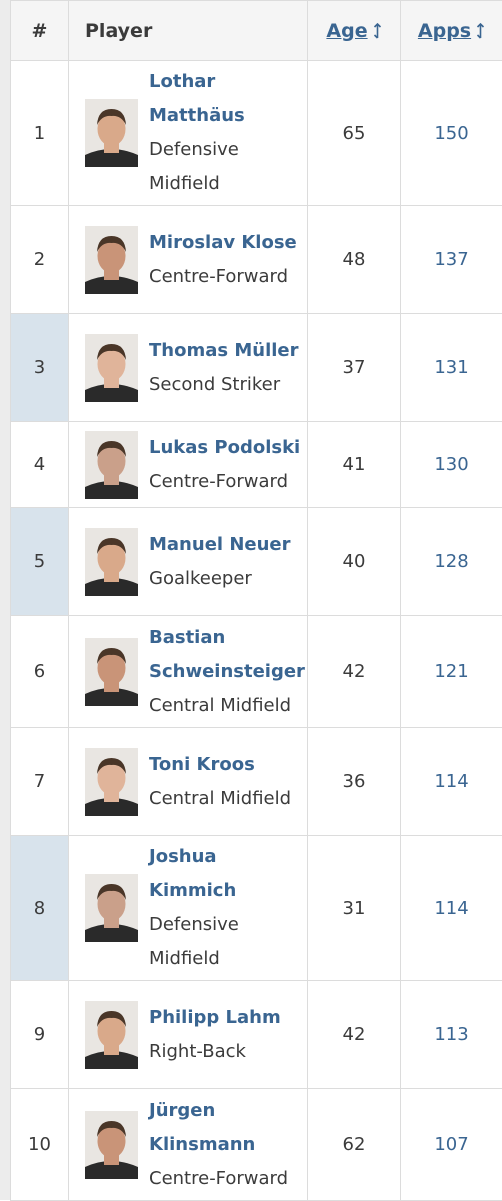 The image size is (502, 1201). What do you see at coordinates (451, 465) in the screenshot?
I see `apps-cell: 130` at bounding box center [451, 465].